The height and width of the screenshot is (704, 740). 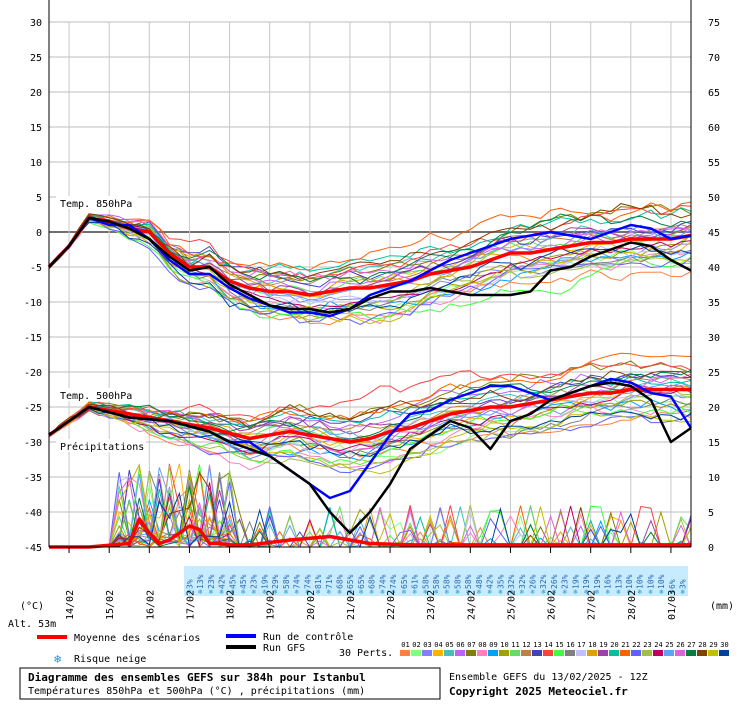 What do you see at coordinates (222, 581) in the screenshot?
I see `snow-risk-value: 42%` at bounding box center [222, 581].